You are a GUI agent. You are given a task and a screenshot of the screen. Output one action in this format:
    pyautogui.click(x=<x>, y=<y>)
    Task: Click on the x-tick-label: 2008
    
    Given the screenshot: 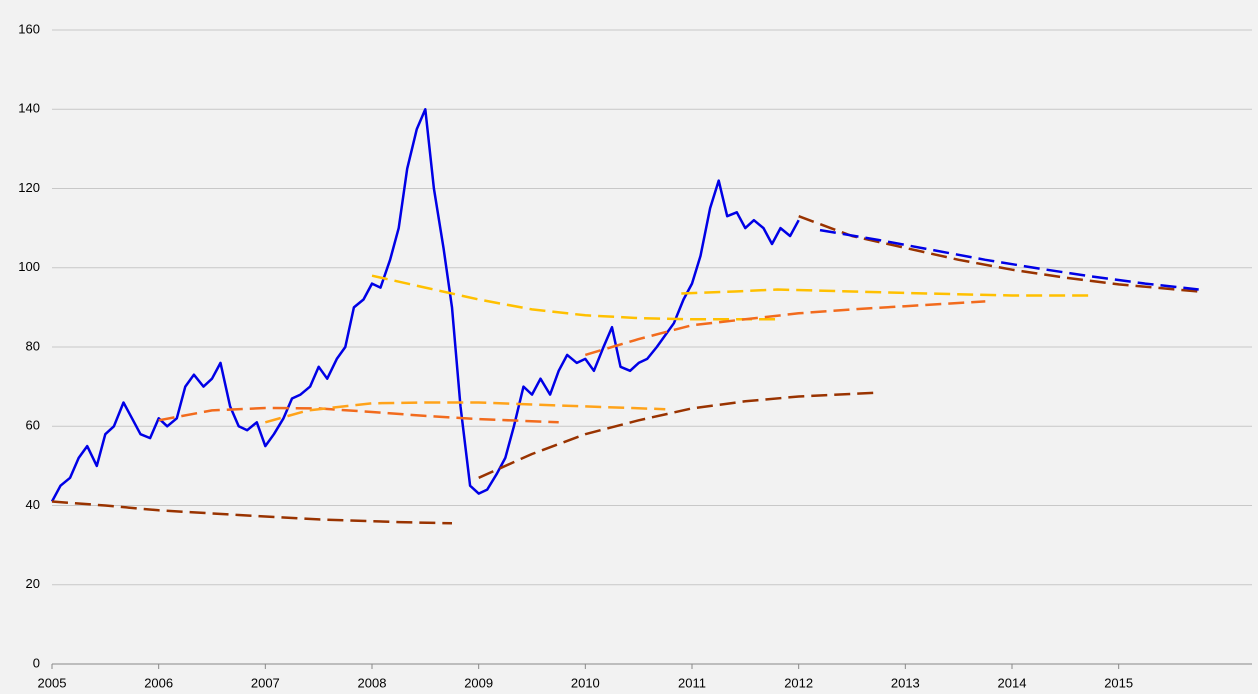 What is the action you would take?
    pyautogui.click(x=372, y=682)
    